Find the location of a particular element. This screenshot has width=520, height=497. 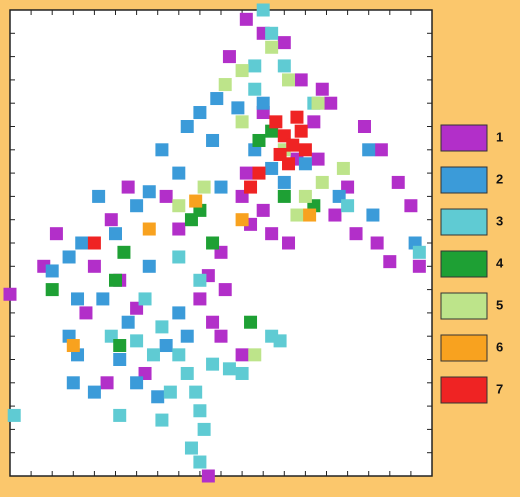

legend-label: 5 is located at coordinates (499, 304).